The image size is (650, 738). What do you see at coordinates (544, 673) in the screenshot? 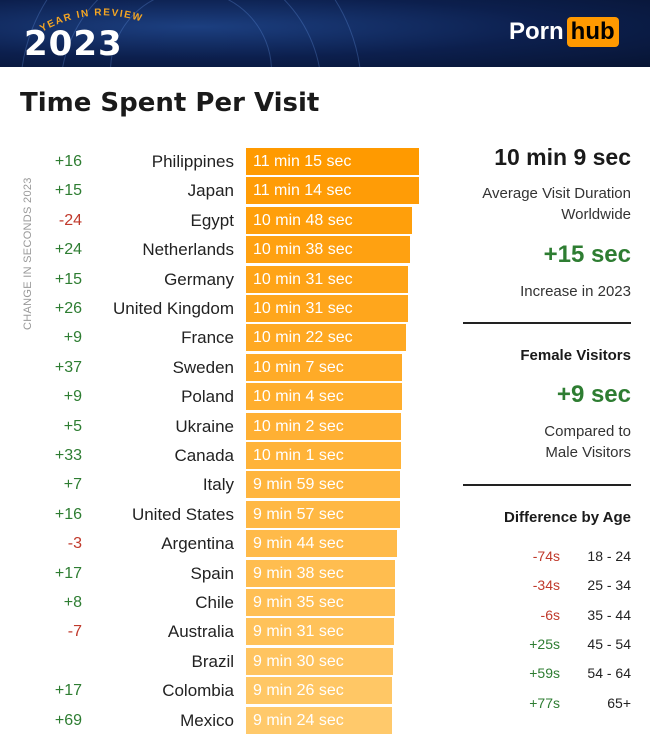
I see `age-difference-value: +59s` at bounding box center [544, 673].